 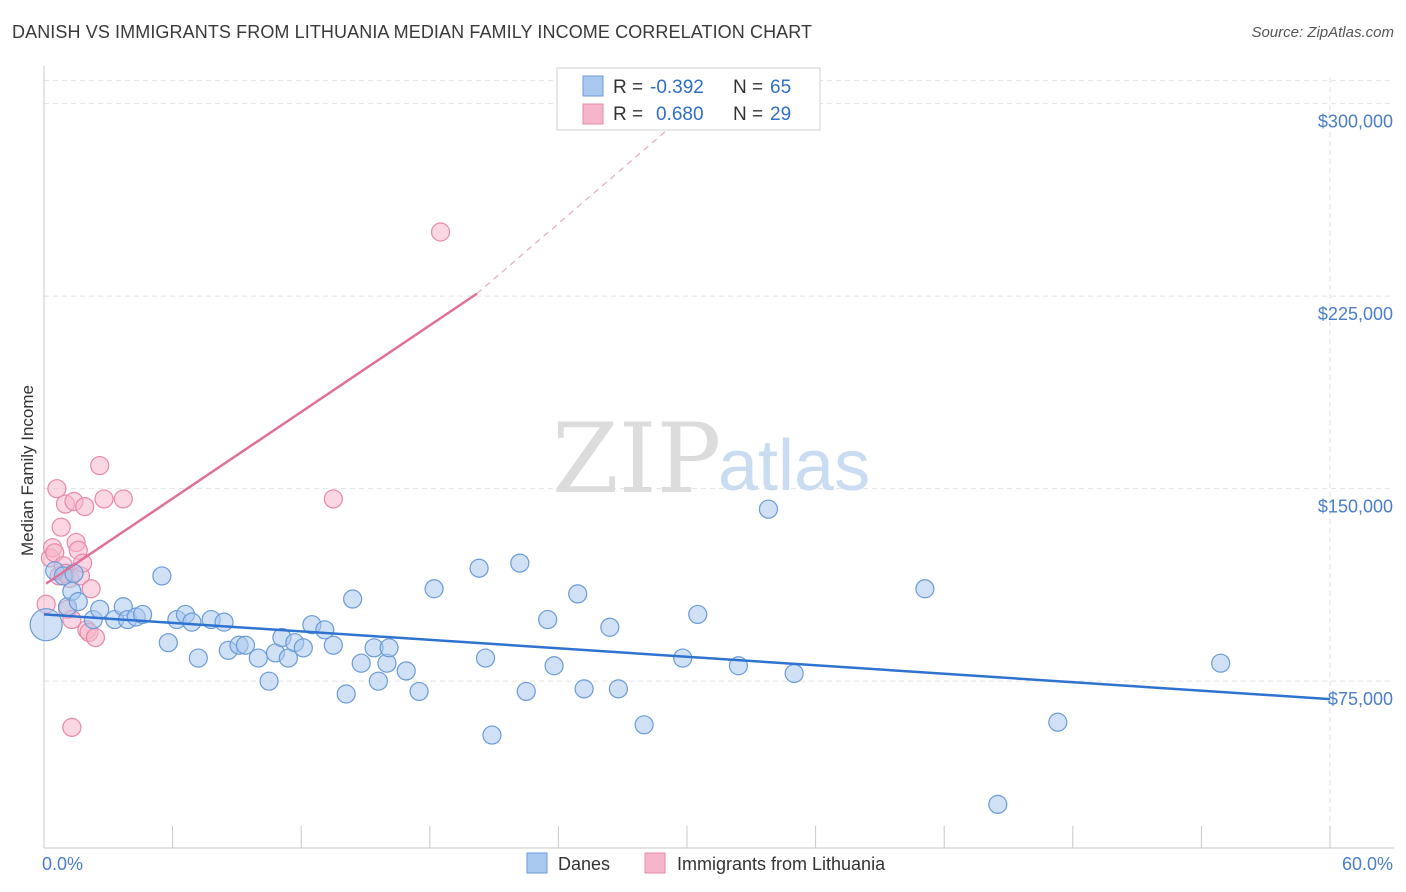 I want to click on series-legend-label-danes: Danes, so click(x=584, y=864).